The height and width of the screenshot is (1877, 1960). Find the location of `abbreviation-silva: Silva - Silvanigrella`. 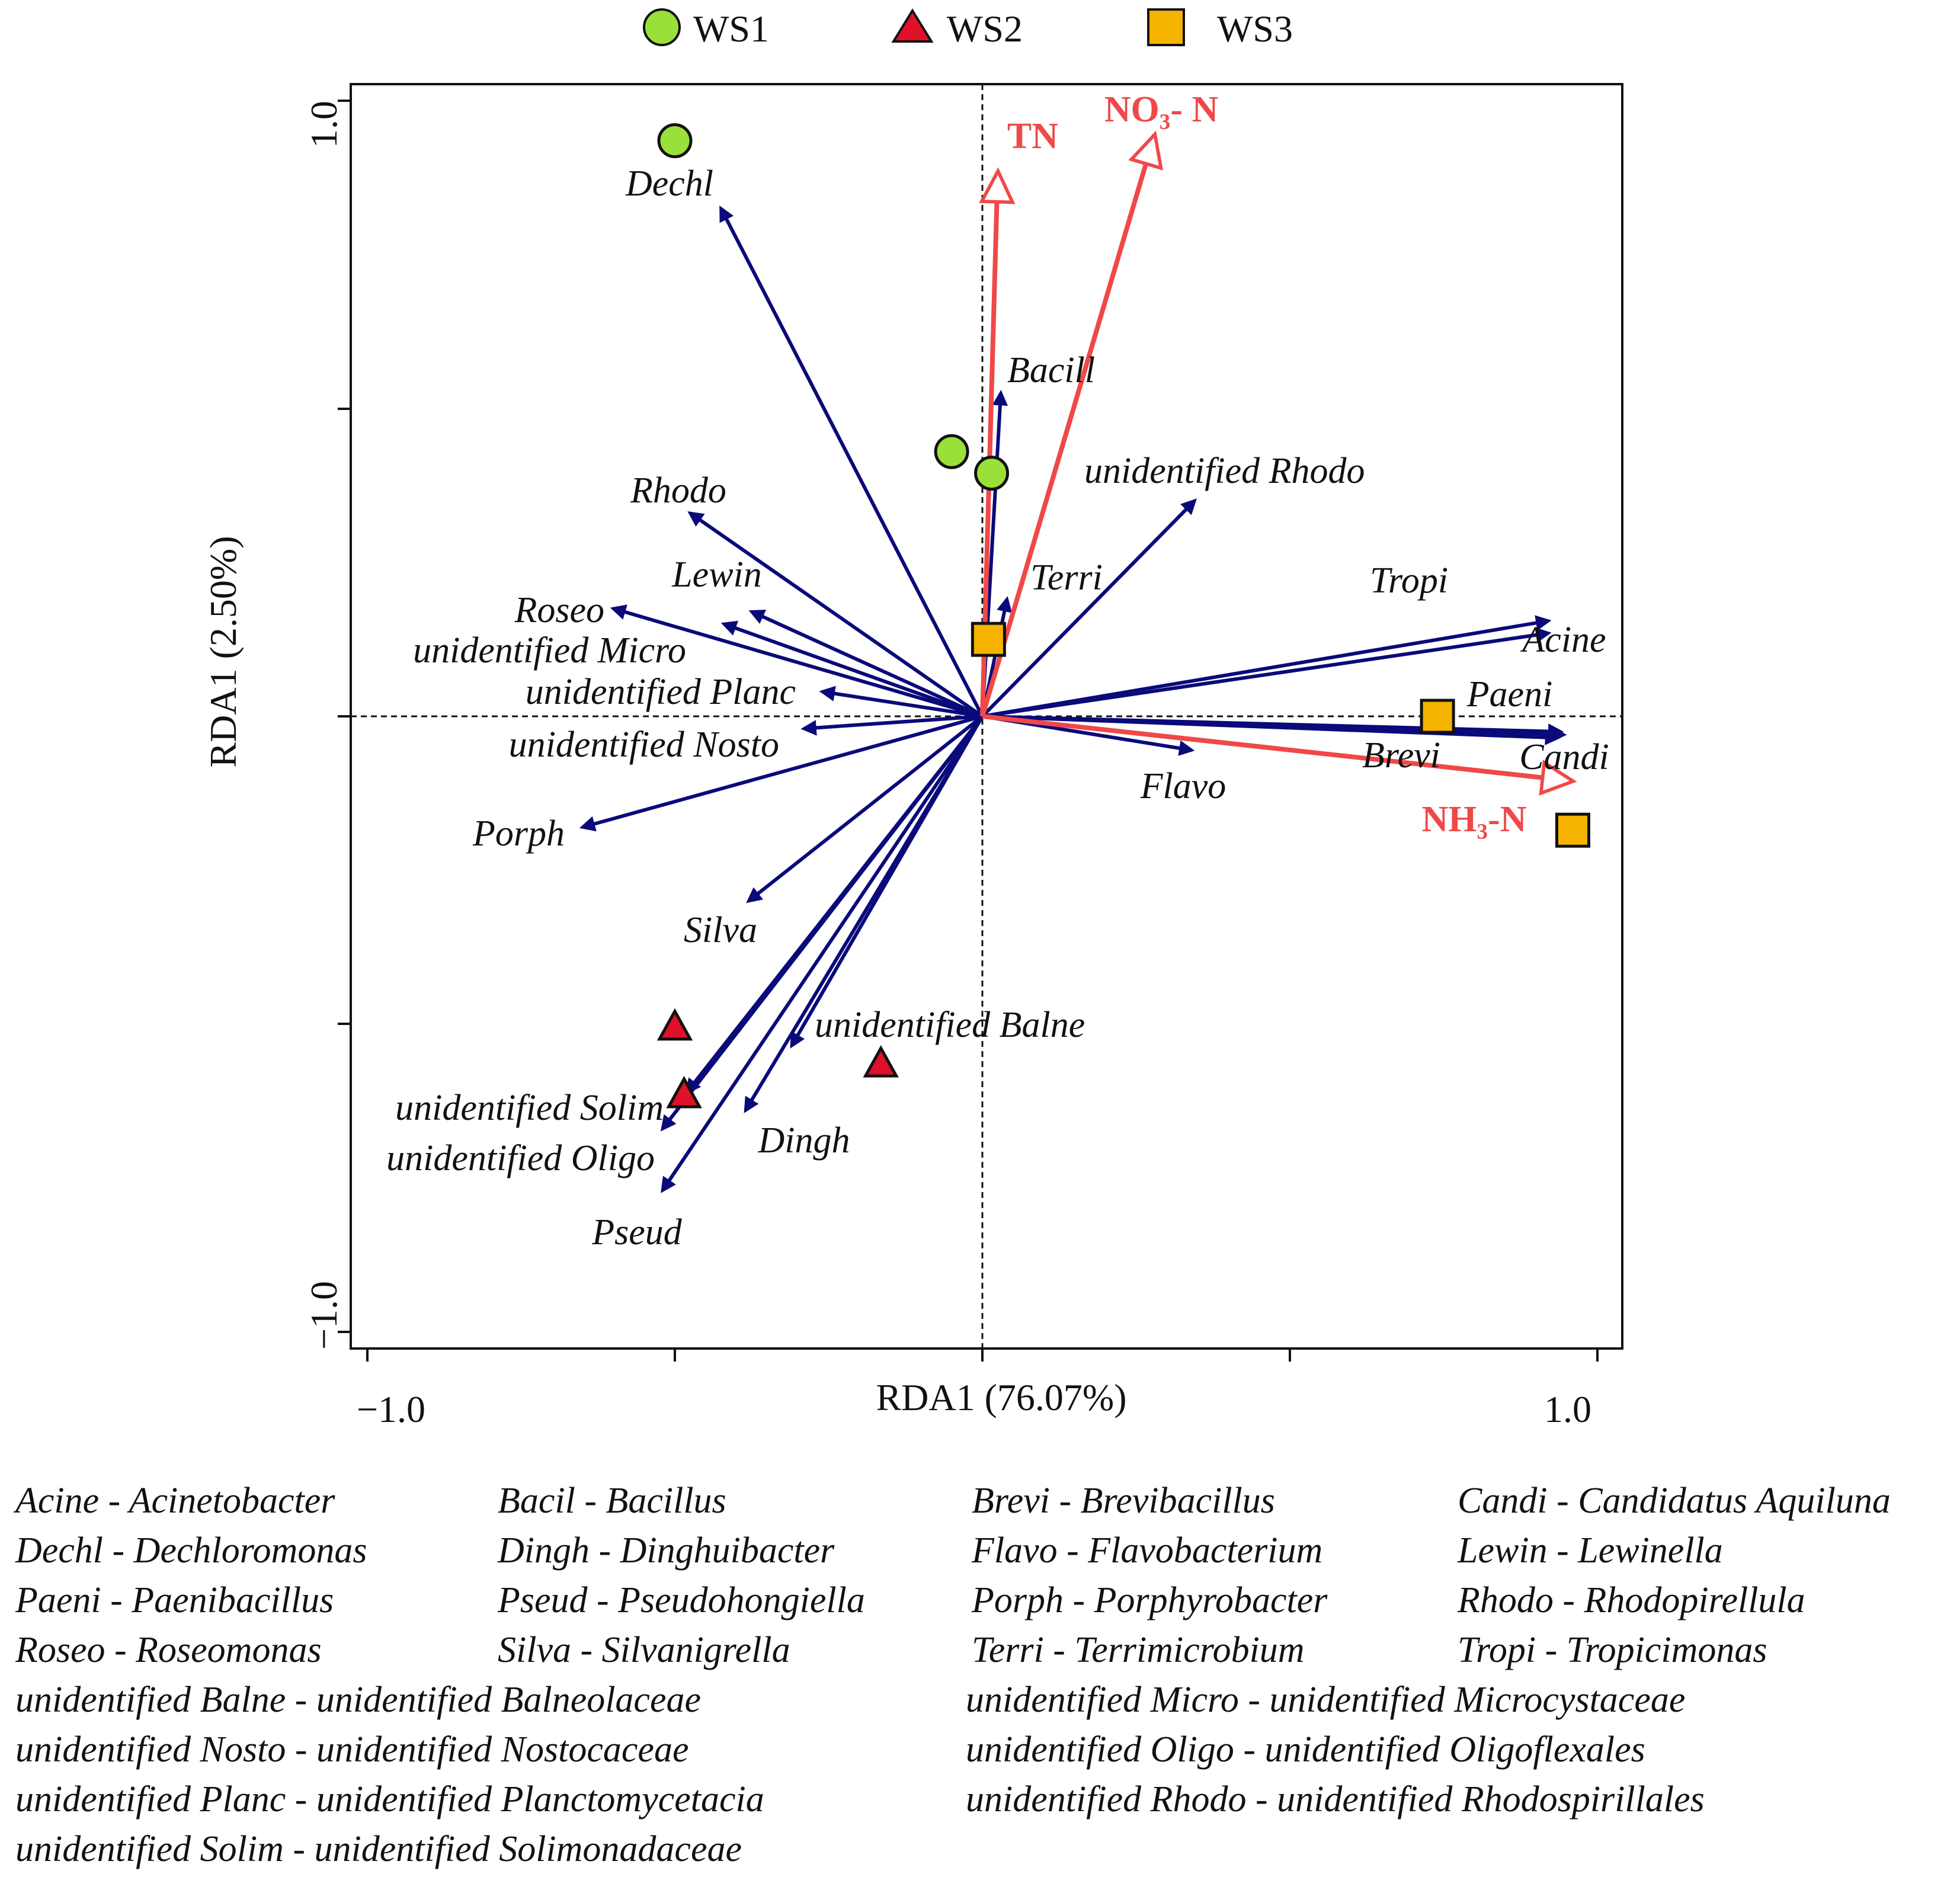

abbreviation-silva: Silva - Silvanigrella is located at coordinates (644, 1650).